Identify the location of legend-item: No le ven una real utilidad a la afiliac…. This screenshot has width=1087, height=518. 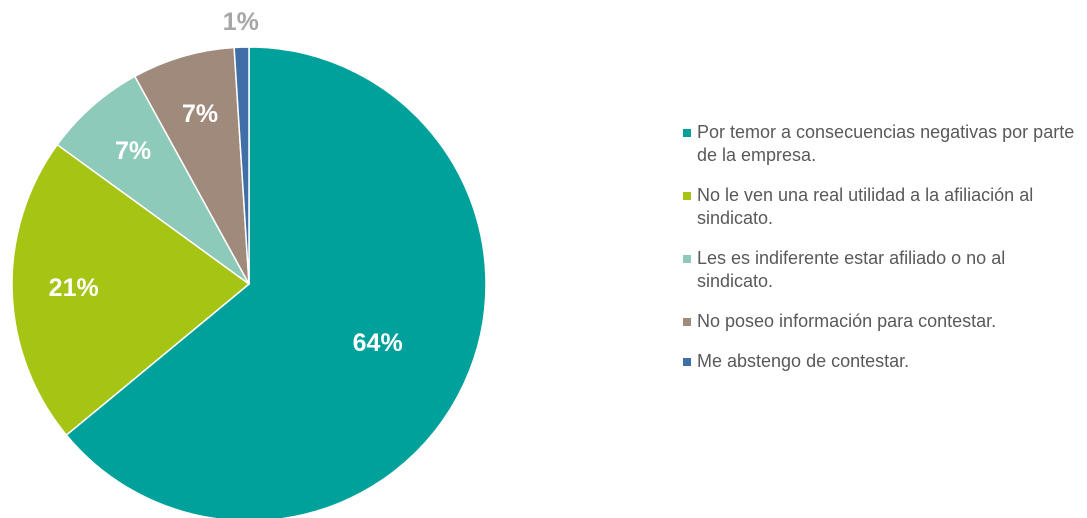
(879, 207).